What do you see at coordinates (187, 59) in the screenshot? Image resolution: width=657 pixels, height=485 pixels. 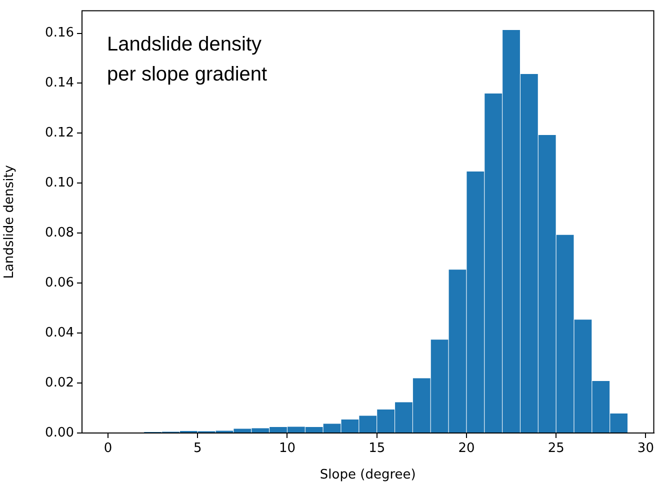 I see `annotation: Landslide density per slope gradient` at bounding box center [187, 59].